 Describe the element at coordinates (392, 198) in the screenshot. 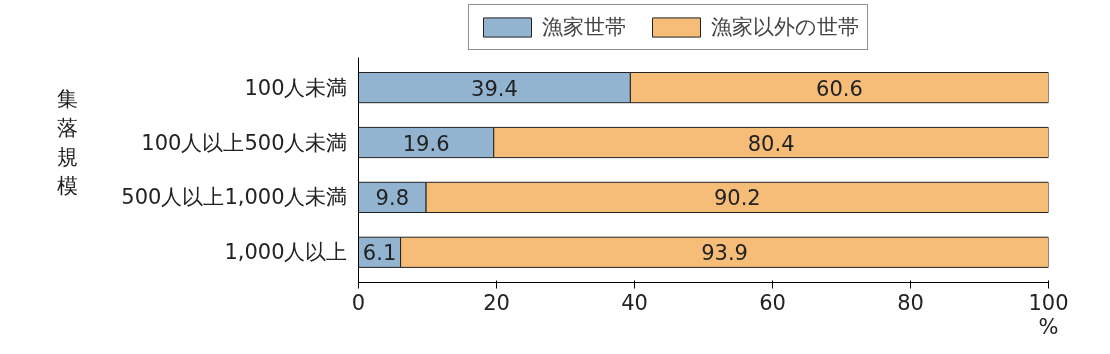

I see `data-label: 9.8` at that location.